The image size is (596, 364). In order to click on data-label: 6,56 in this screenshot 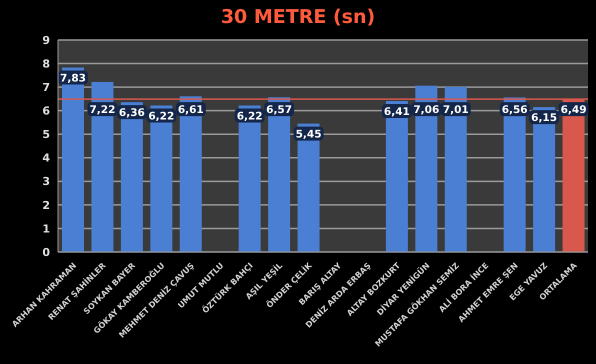, I will do `click(515, 110)`.